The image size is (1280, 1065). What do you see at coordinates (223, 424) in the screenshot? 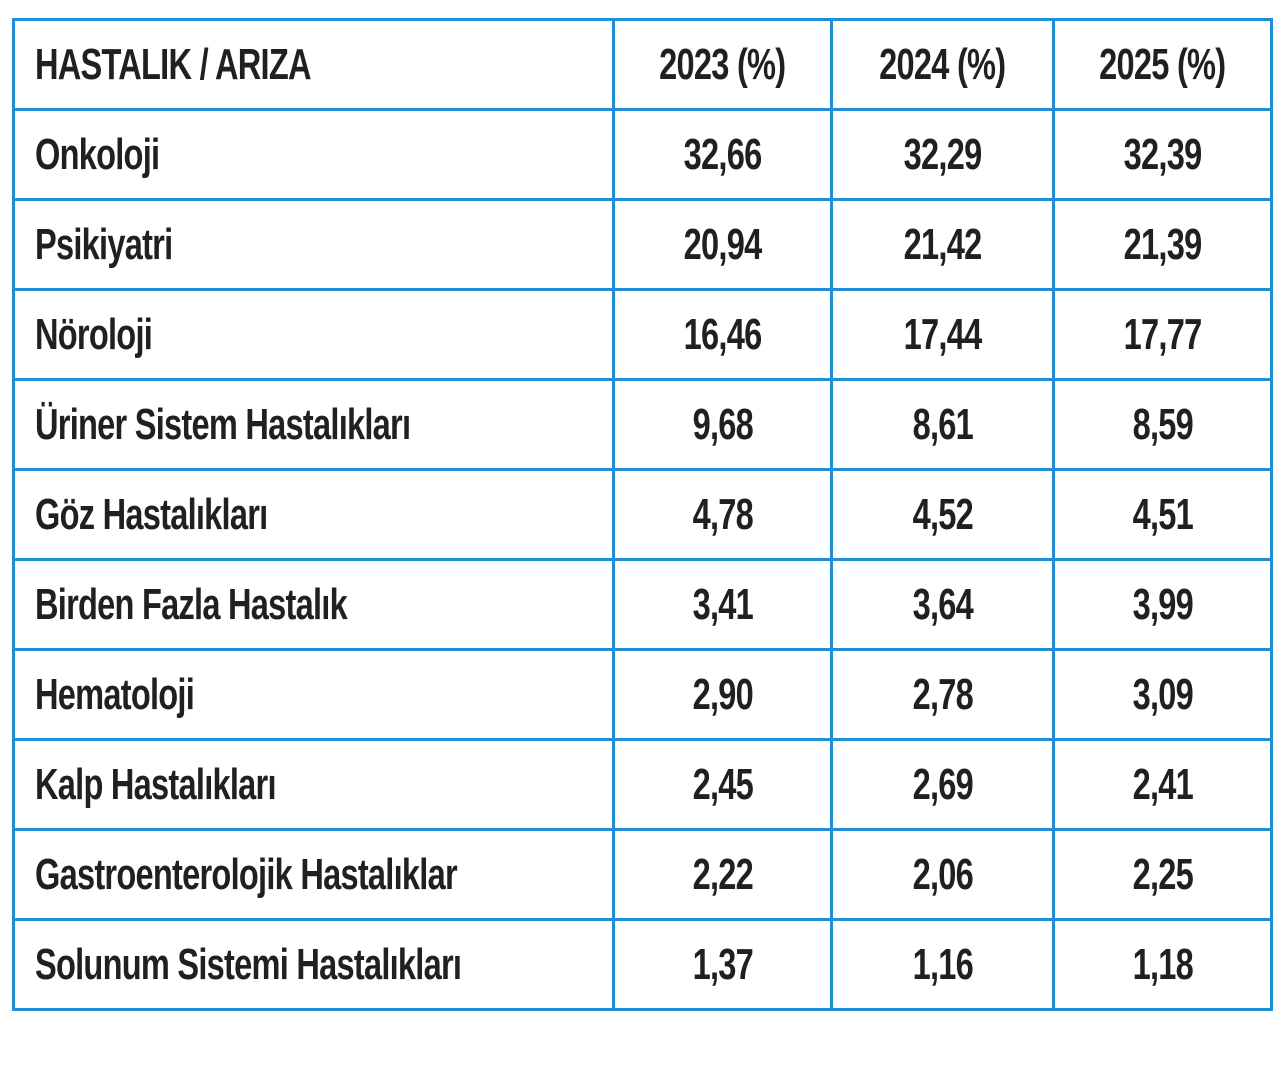
I see `row-label: Üriner Sistem Hastalıkları` at bounding box center [223, 424].